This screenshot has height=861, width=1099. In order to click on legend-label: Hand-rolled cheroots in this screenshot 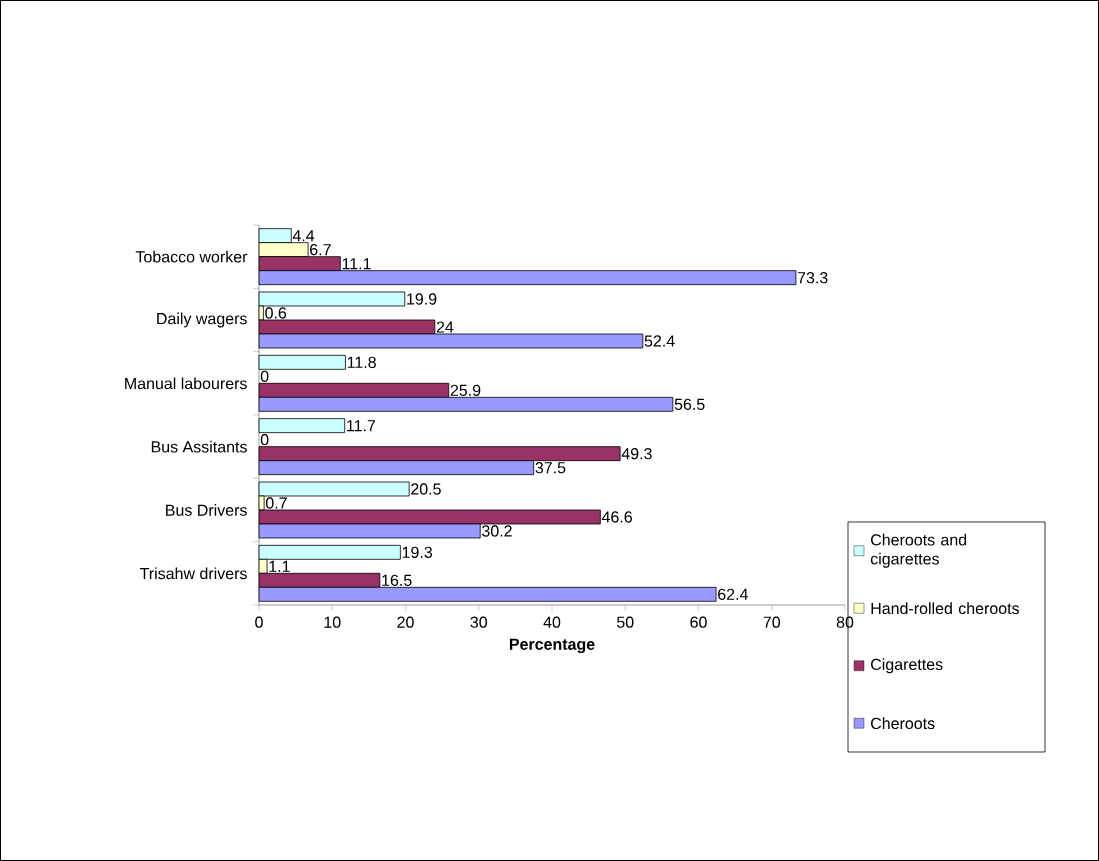, I will do `click(945, 608)`.